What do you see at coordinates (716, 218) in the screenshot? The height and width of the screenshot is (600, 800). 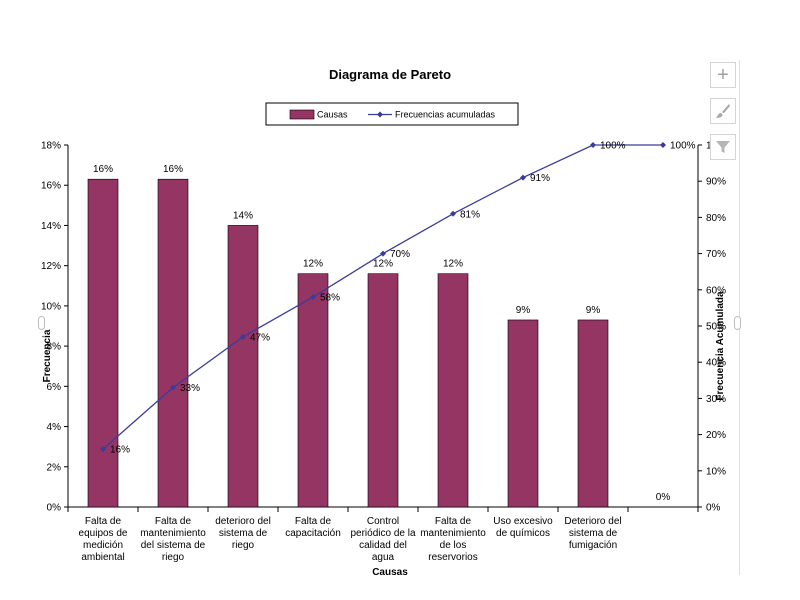 I see `y2-tick-label: 80%` at bounding box center [716, 218].